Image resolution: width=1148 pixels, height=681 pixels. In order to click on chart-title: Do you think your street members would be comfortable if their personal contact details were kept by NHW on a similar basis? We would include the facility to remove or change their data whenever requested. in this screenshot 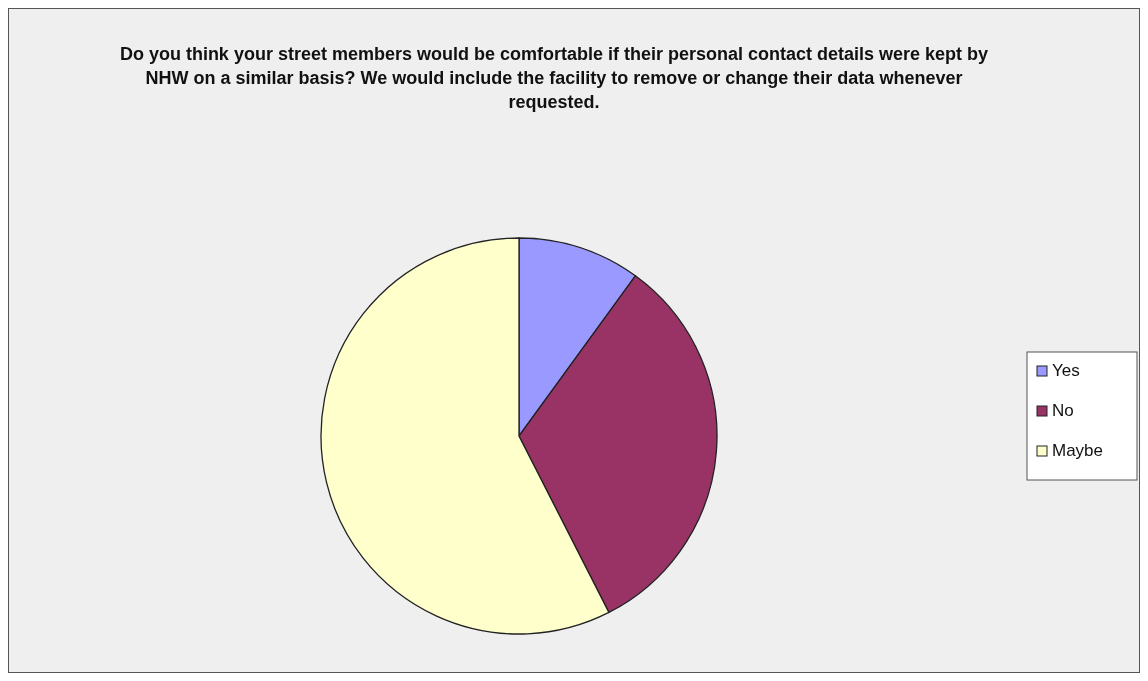, I will do `click(554, 78)`.